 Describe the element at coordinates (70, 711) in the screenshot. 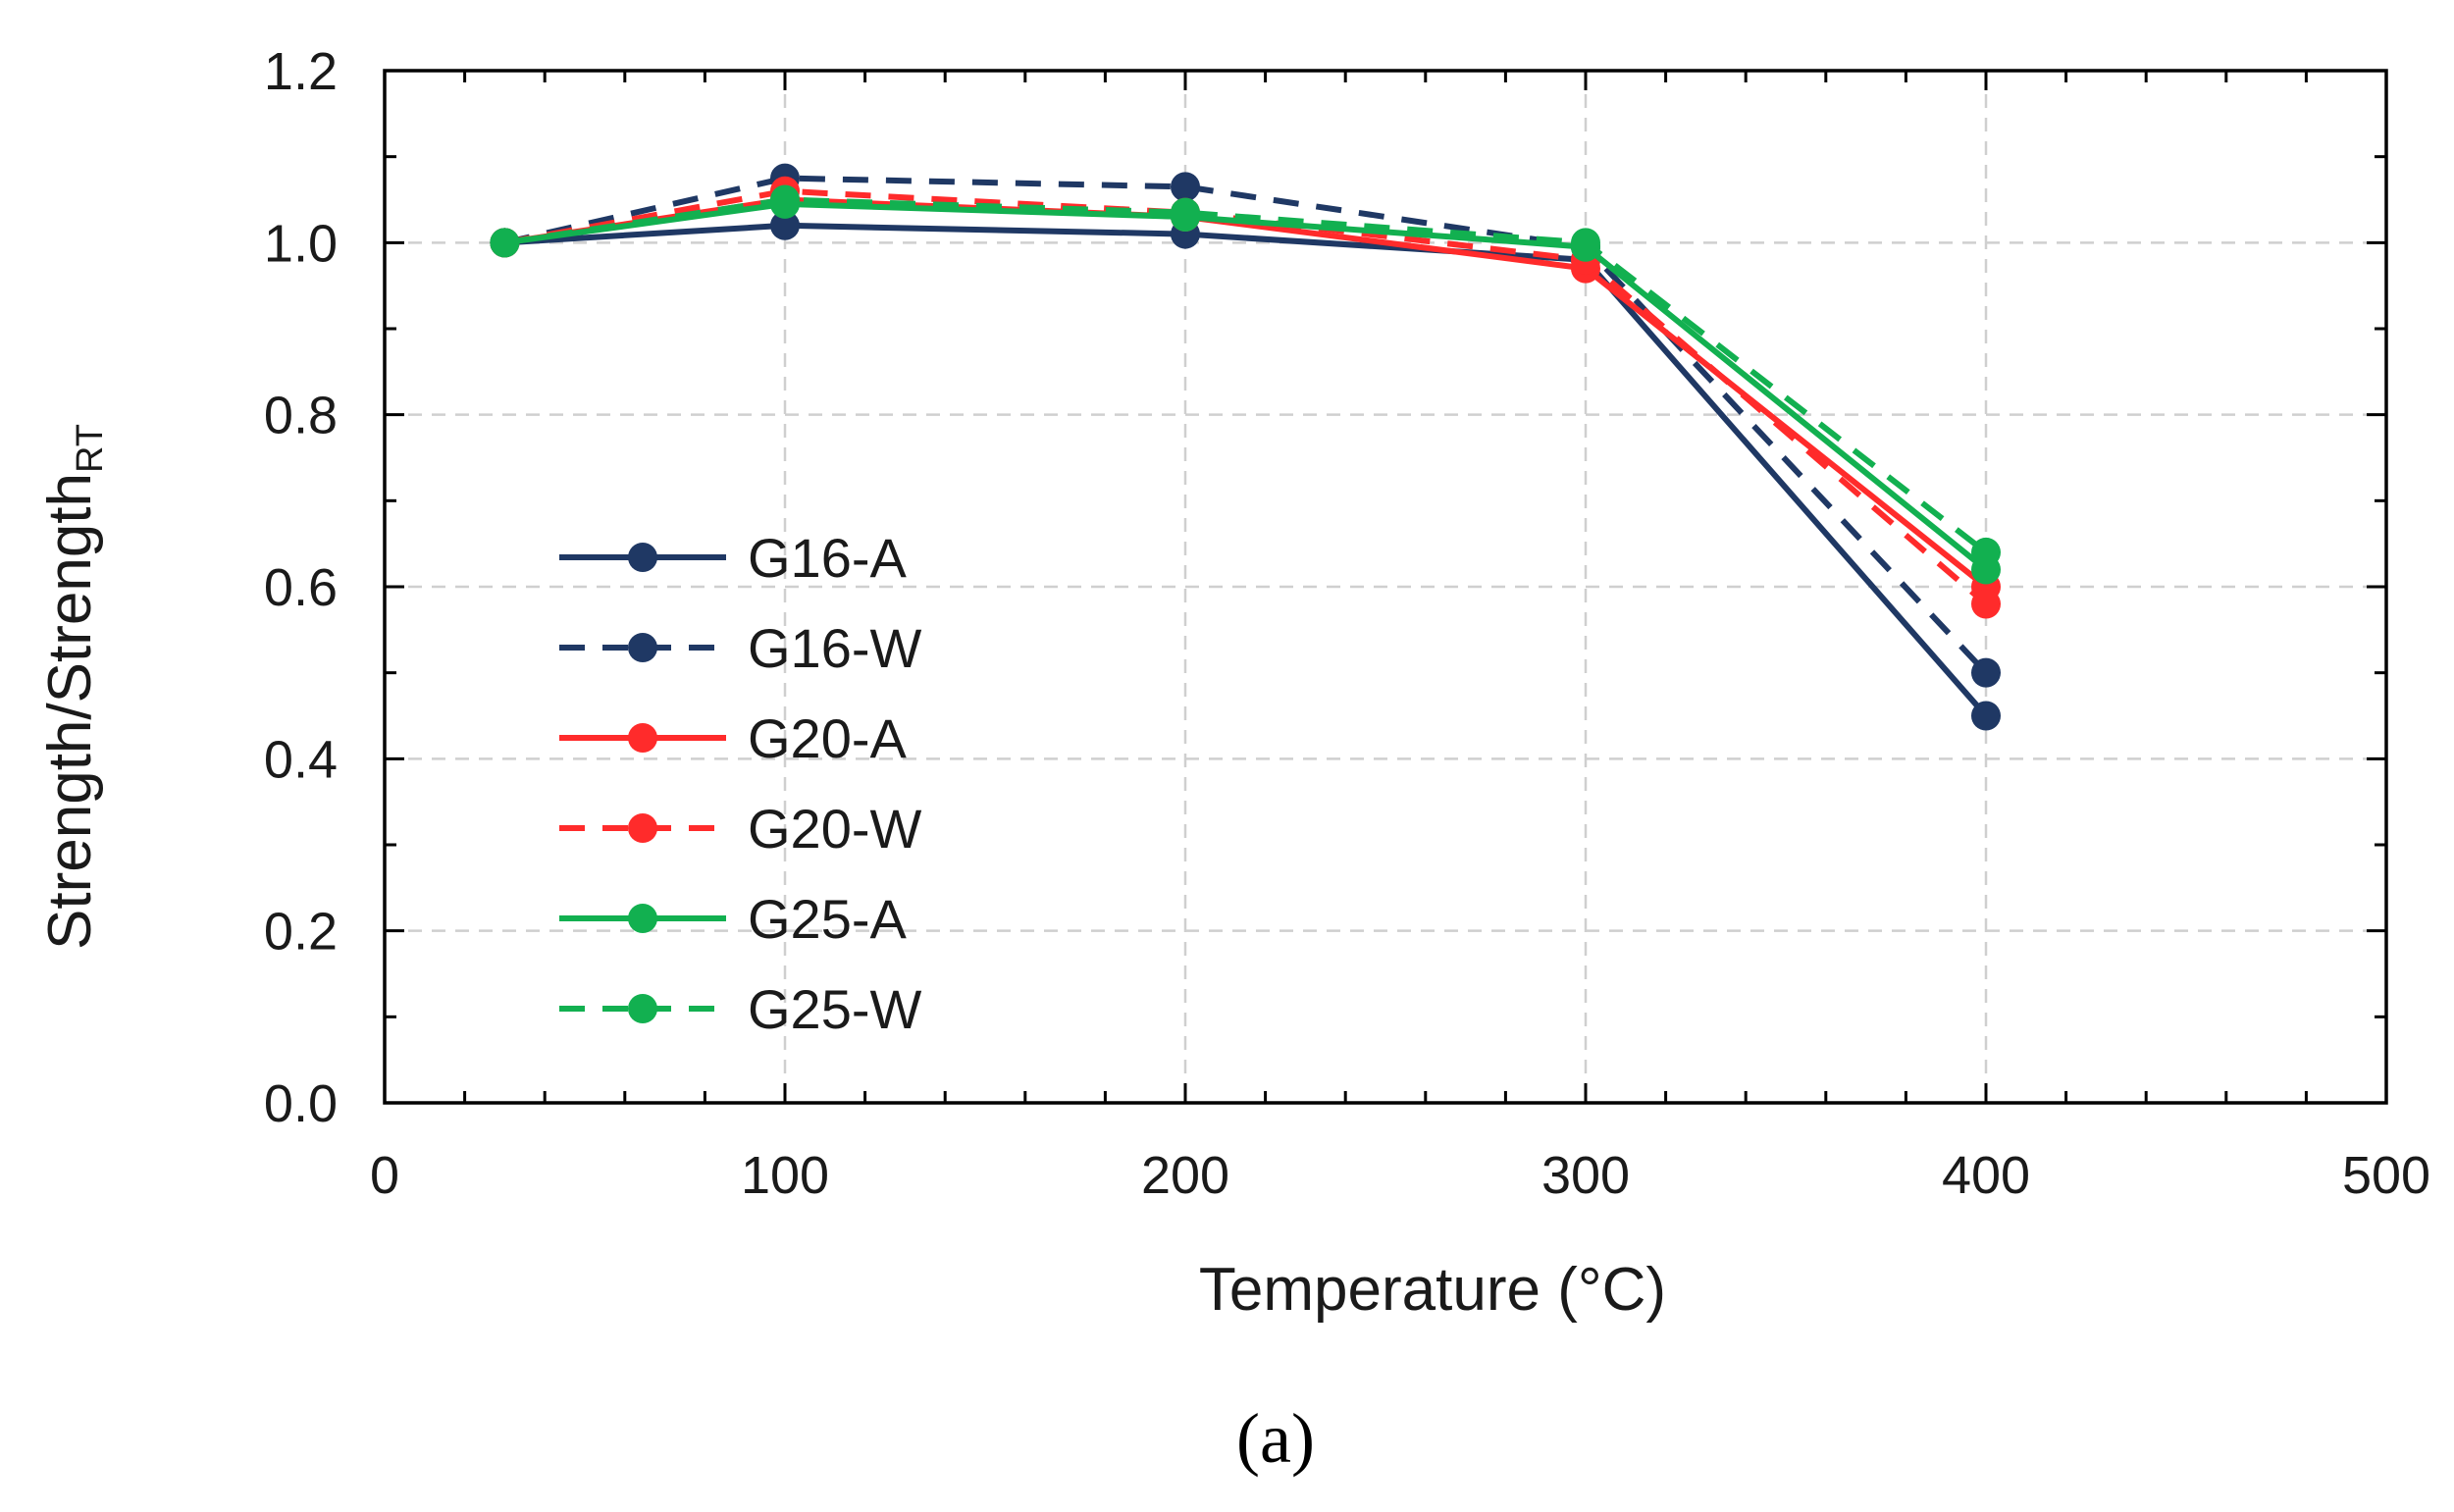

I see `y-axis-title-main: Strength/Strength` at that location.